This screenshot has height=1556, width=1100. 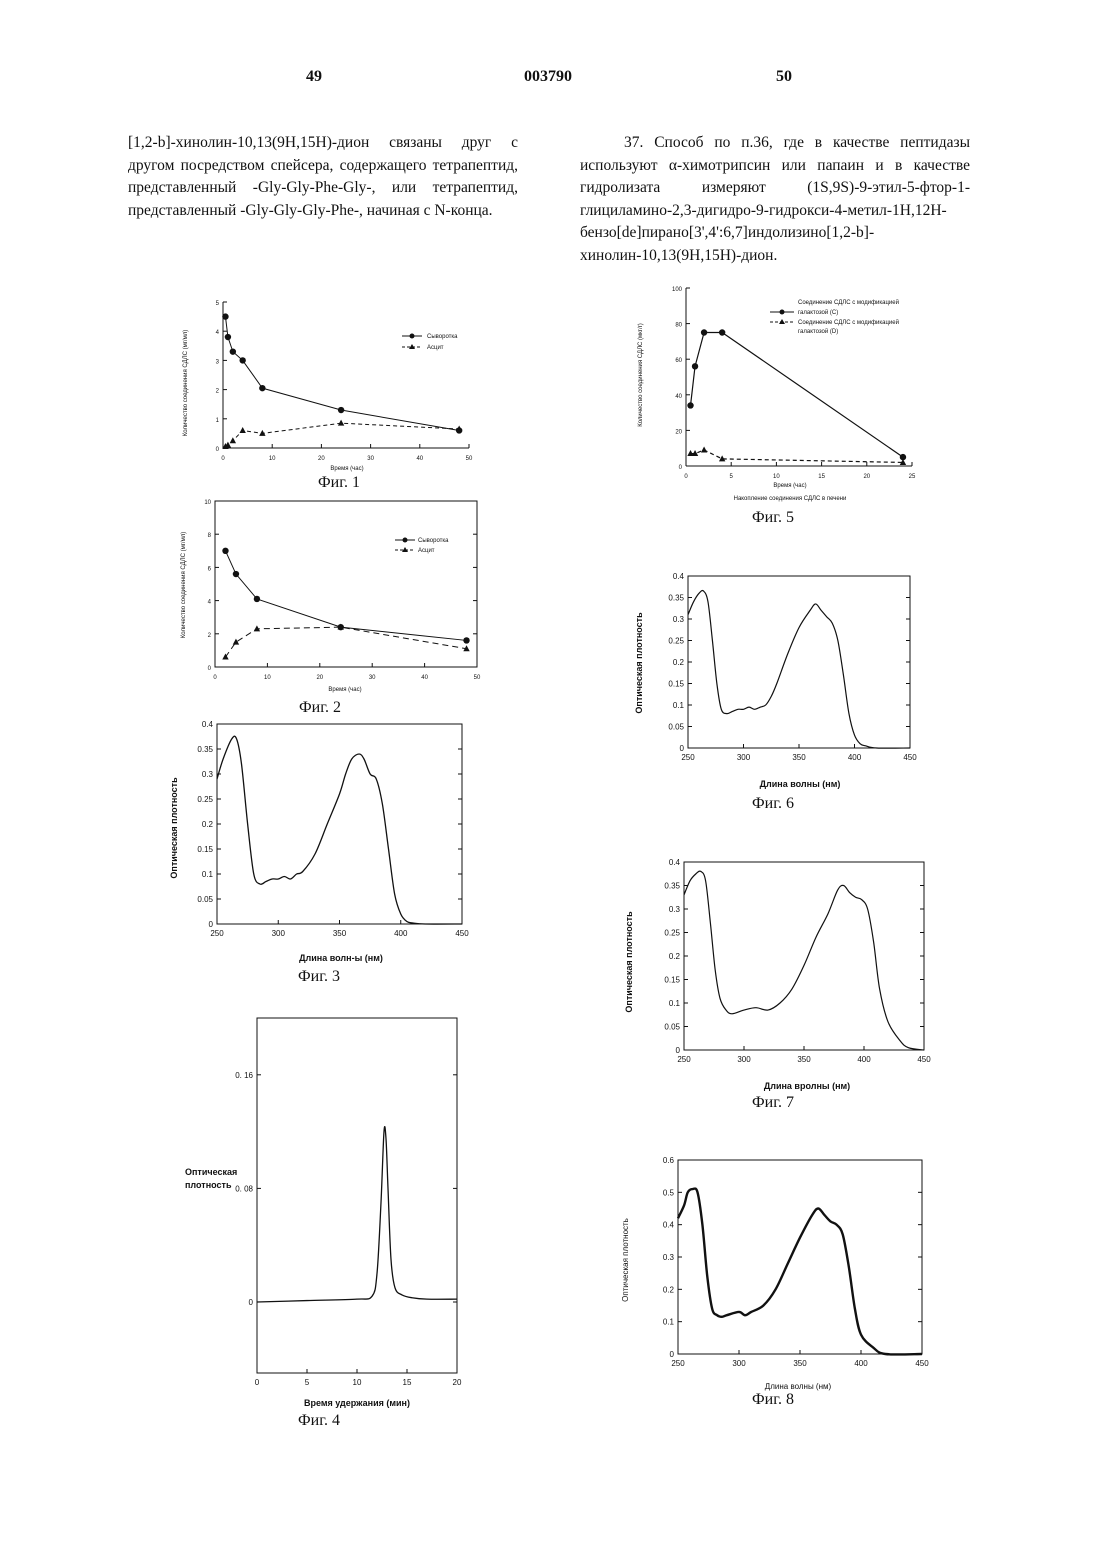 What do you see at coordinates (321, 459) in the screenshot?
I see `fig1-x-tick-label: 20` at bounding box center [321, 459].